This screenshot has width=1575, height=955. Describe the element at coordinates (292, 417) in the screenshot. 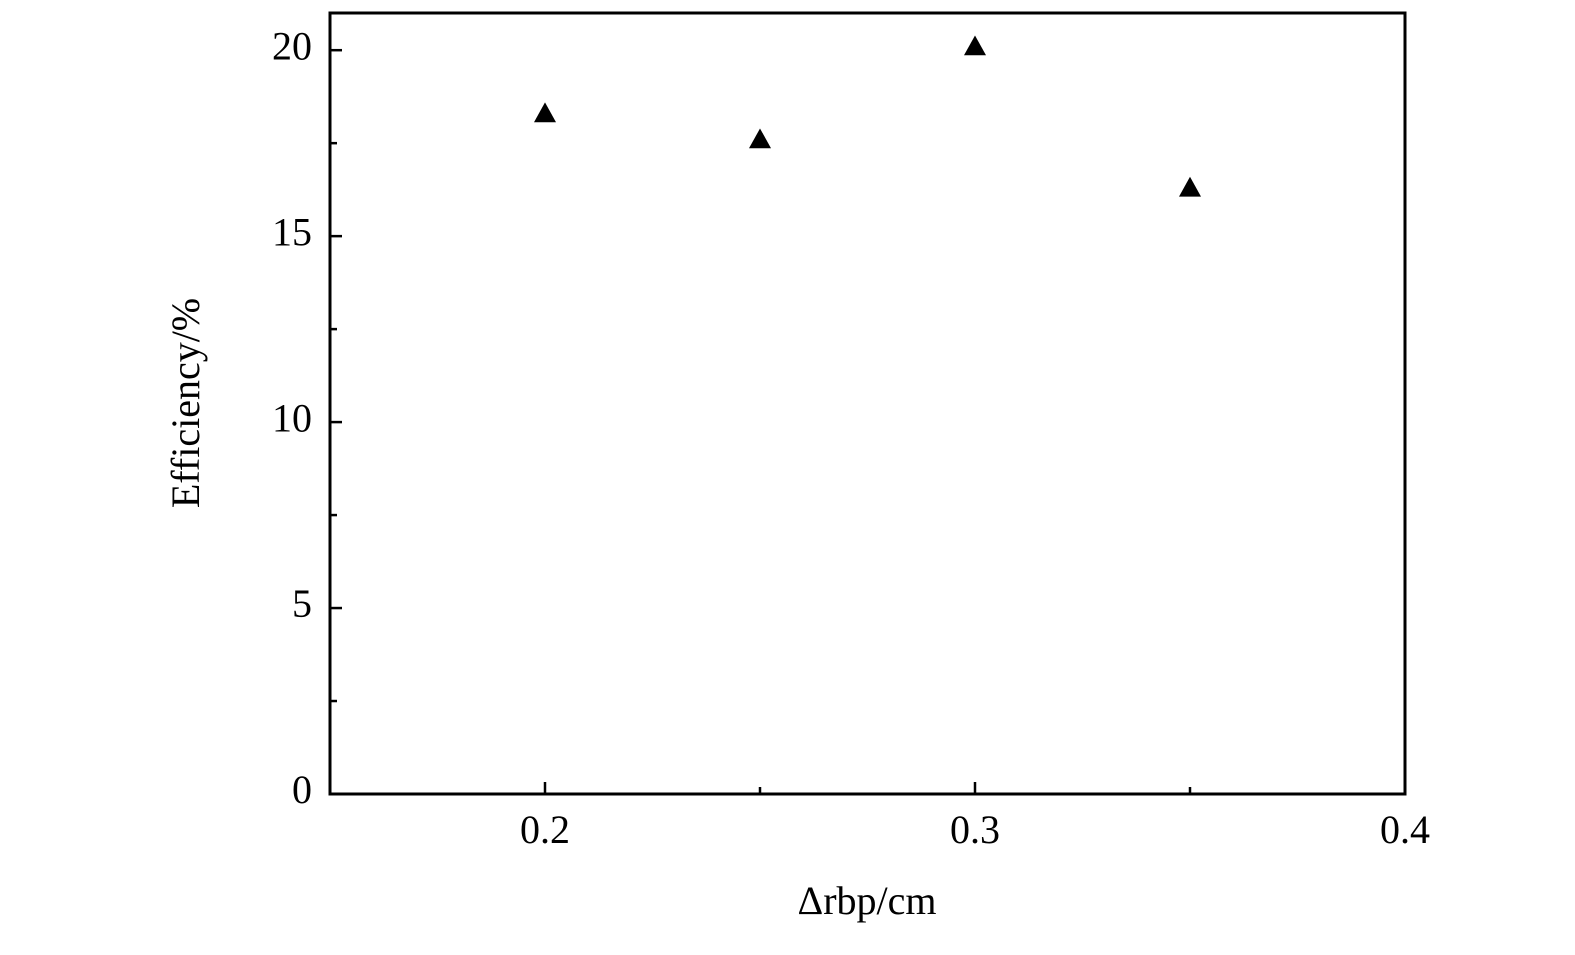

I see `y-tick-label: 10` at that location.